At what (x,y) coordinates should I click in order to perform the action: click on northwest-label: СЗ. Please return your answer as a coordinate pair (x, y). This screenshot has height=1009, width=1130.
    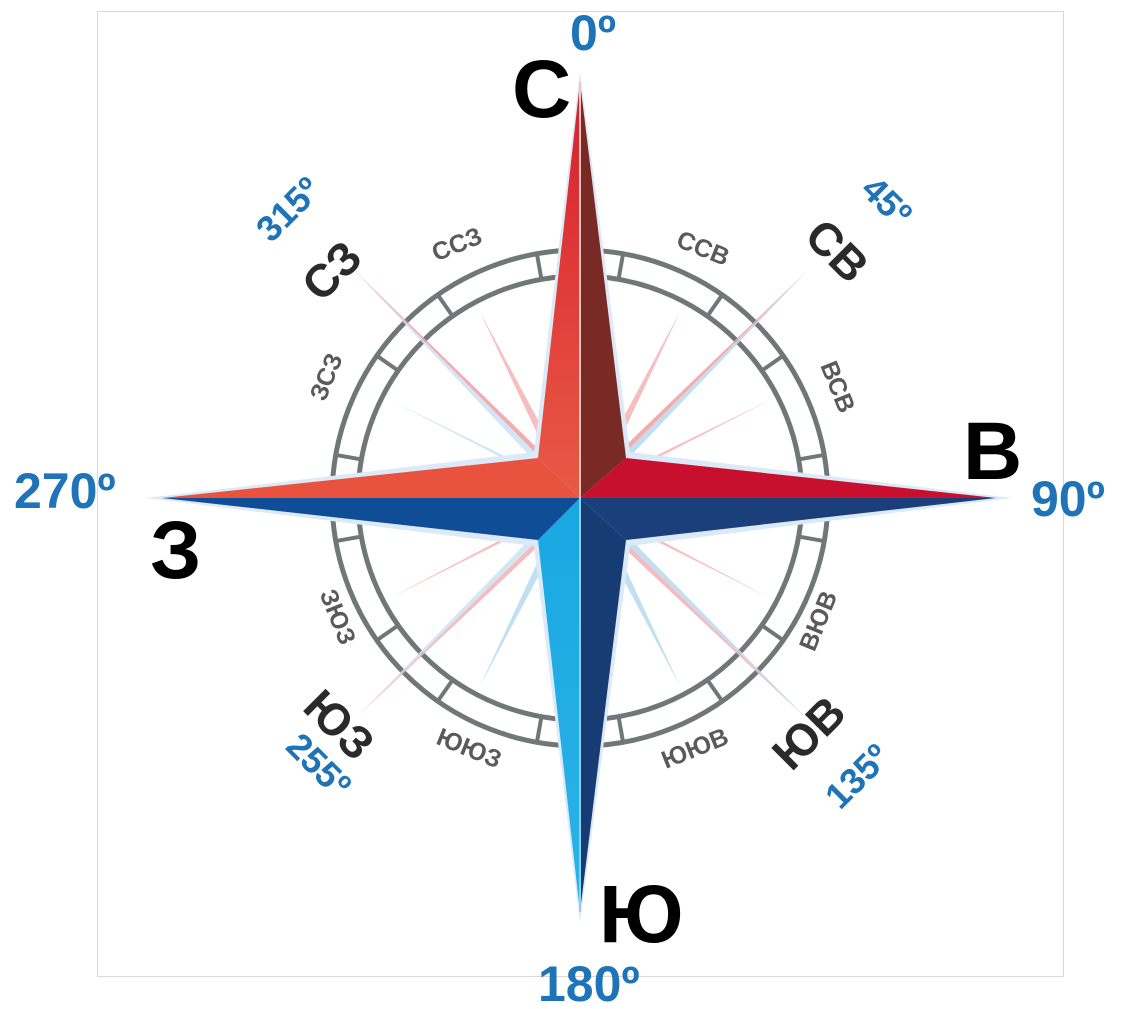
    Looking at the image, I should click on (332, 271).